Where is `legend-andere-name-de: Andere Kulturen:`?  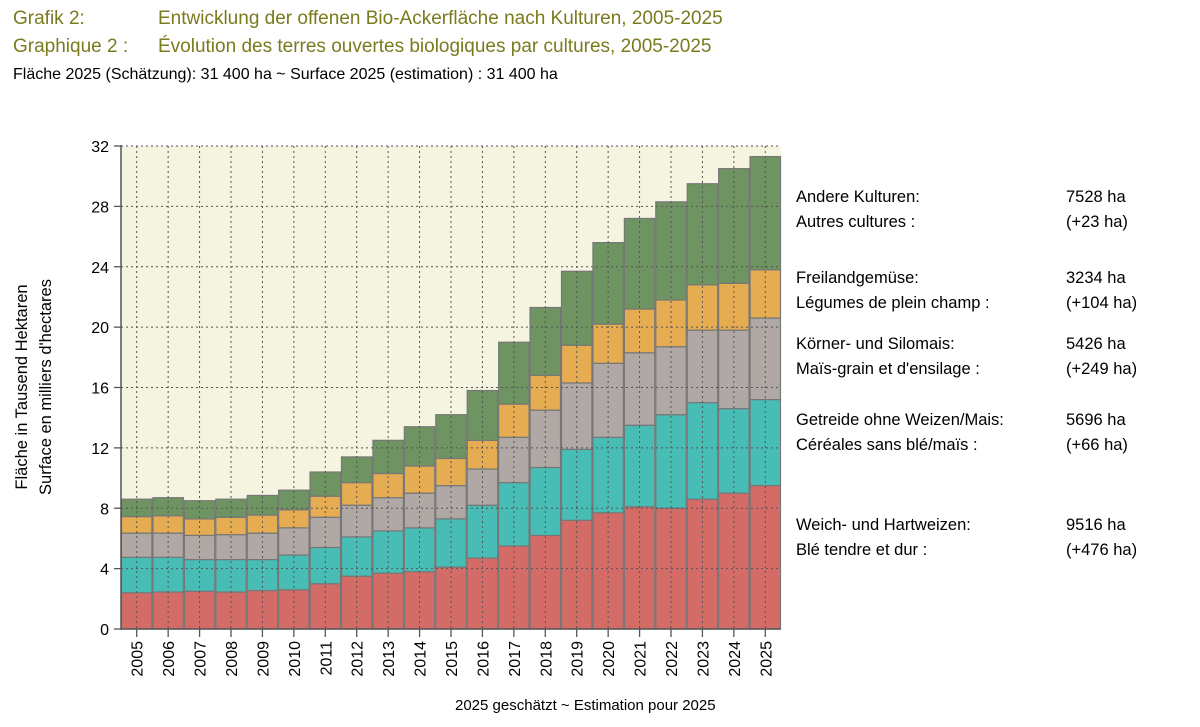 legend-andere-name-de: Andere Kulturen: is located at coordinates (858, 197).